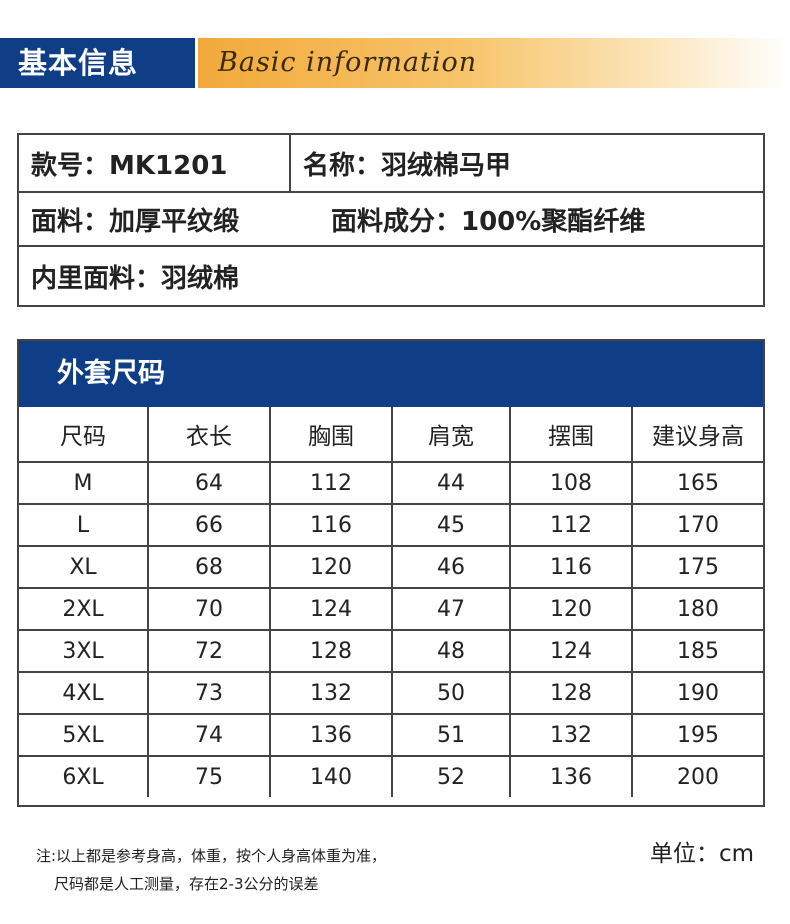  I want to click on table-cell: 68, so click(209, 567).